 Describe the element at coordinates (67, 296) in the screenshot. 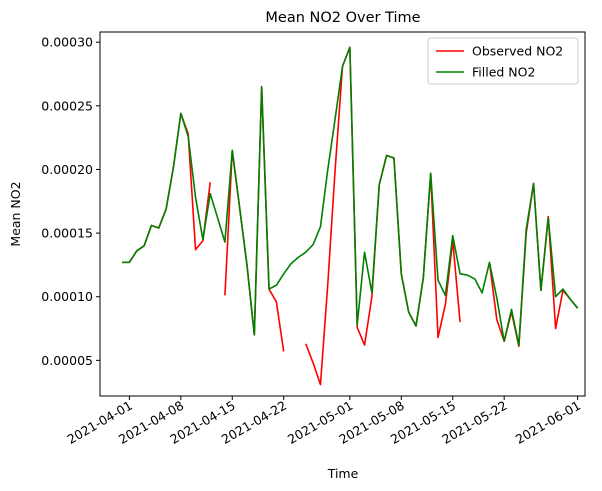

I see `y-tick-label: 0.00010` at that location.